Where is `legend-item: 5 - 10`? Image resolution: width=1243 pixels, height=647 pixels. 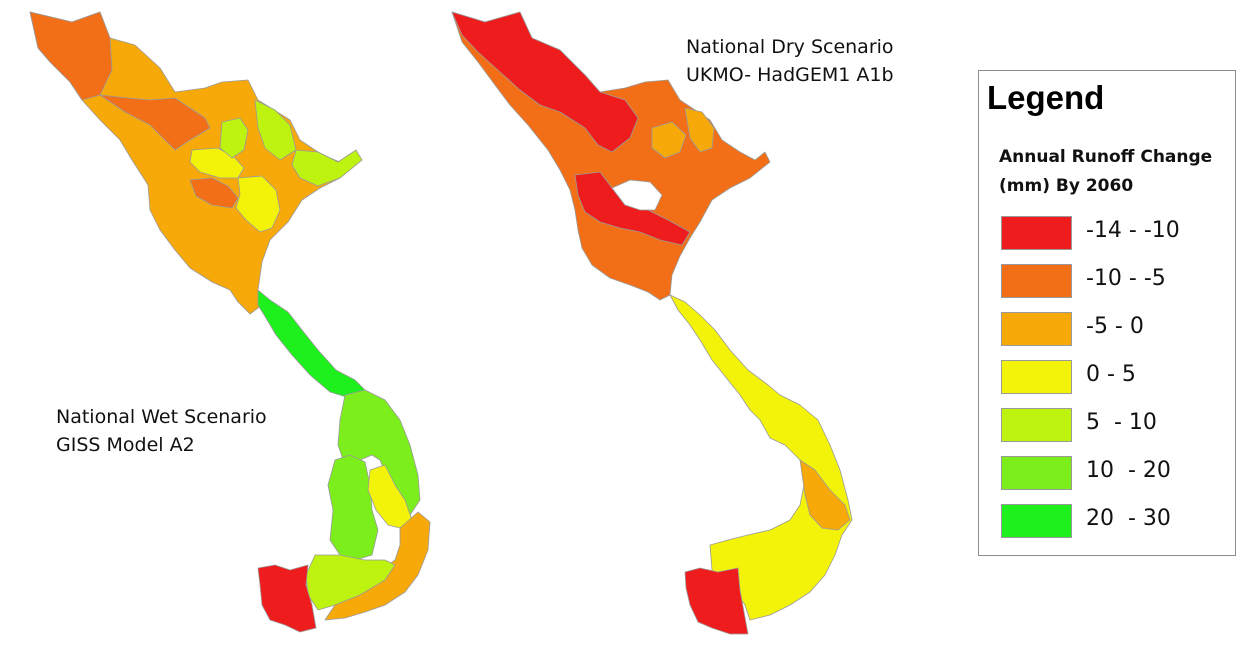
legend-item: 5 - 10 is located at coordinates (1116, 432).